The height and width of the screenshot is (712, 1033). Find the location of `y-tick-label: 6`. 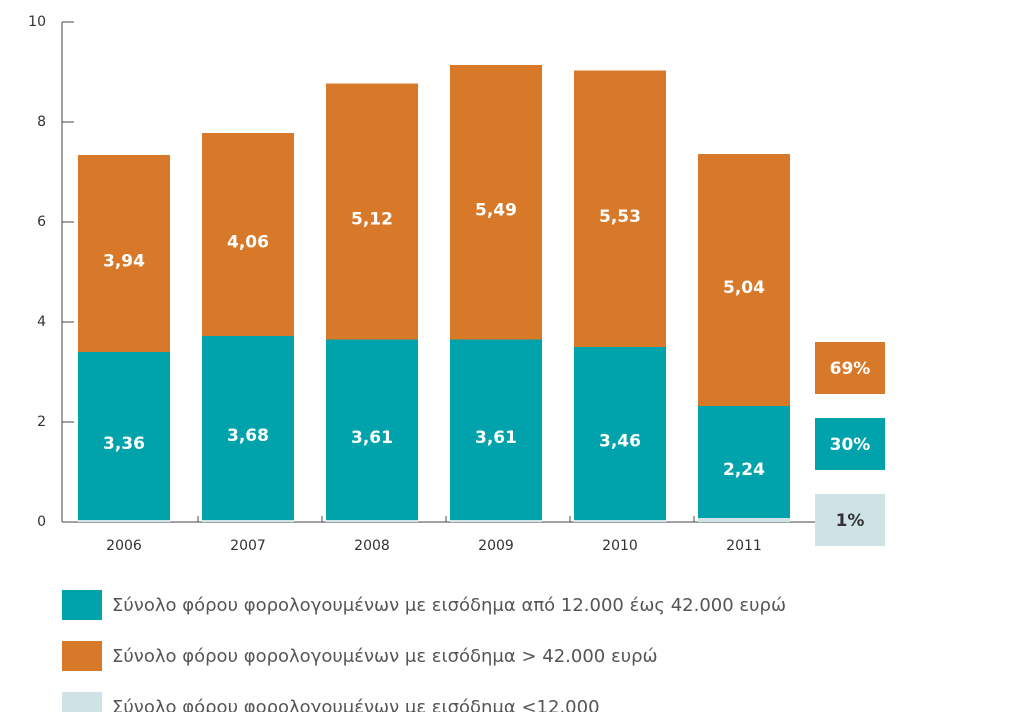

y-tick-label: 6 is located at coordinates (41, 222).